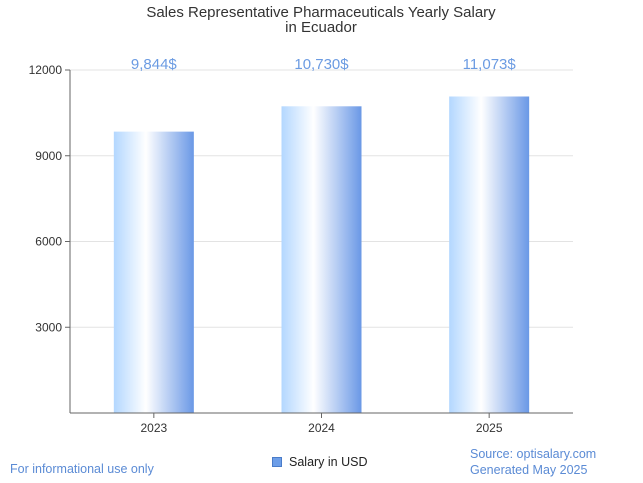 The height and width of the screenshot is (483, 643). Describe the element at coordinates (533, 454) in the screenshot. I see `source-text: Source: optisalary.com` at that location.